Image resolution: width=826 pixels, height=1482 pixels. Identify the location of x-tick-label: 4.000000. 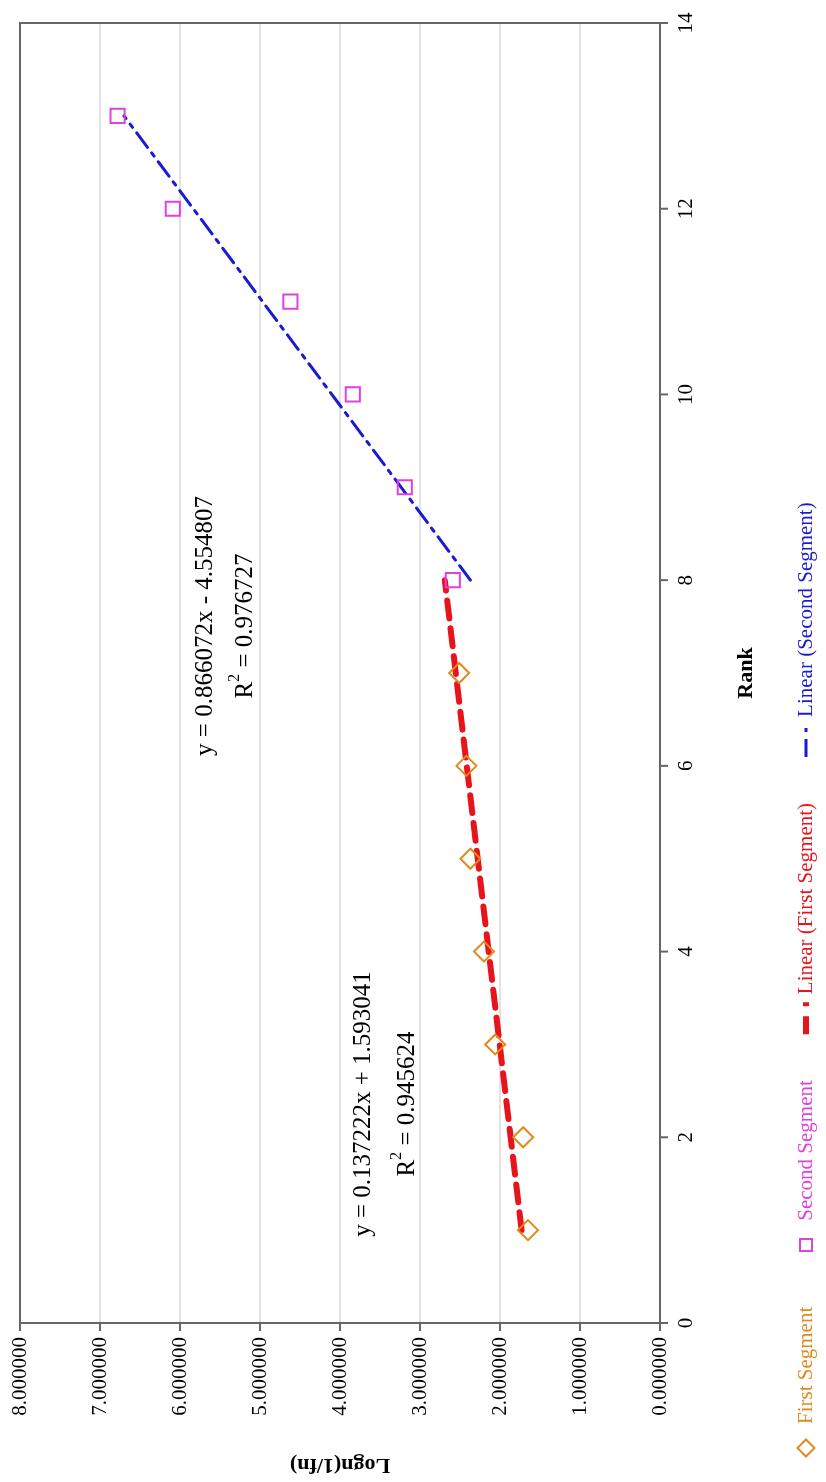
(338, 1376).